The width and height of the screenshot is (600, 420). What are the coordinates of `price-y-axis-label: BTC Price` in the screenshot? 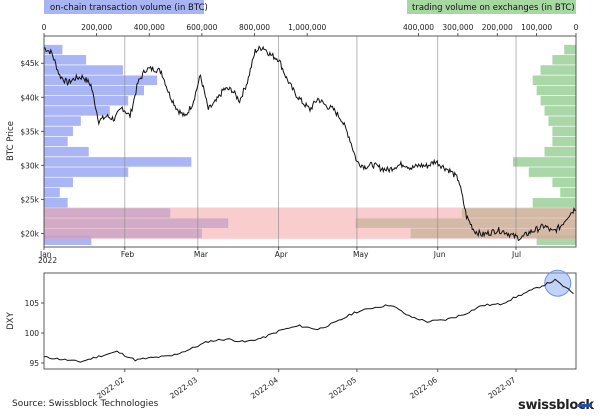 It's located at (11, 141).